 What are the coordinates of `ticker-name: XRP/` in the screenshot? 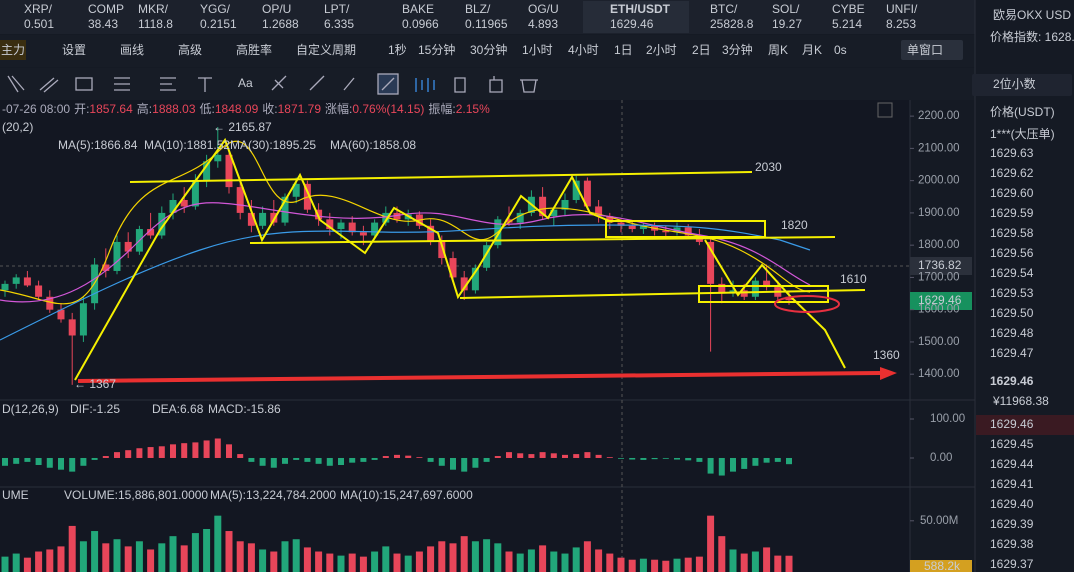 It's located at (38, 9).